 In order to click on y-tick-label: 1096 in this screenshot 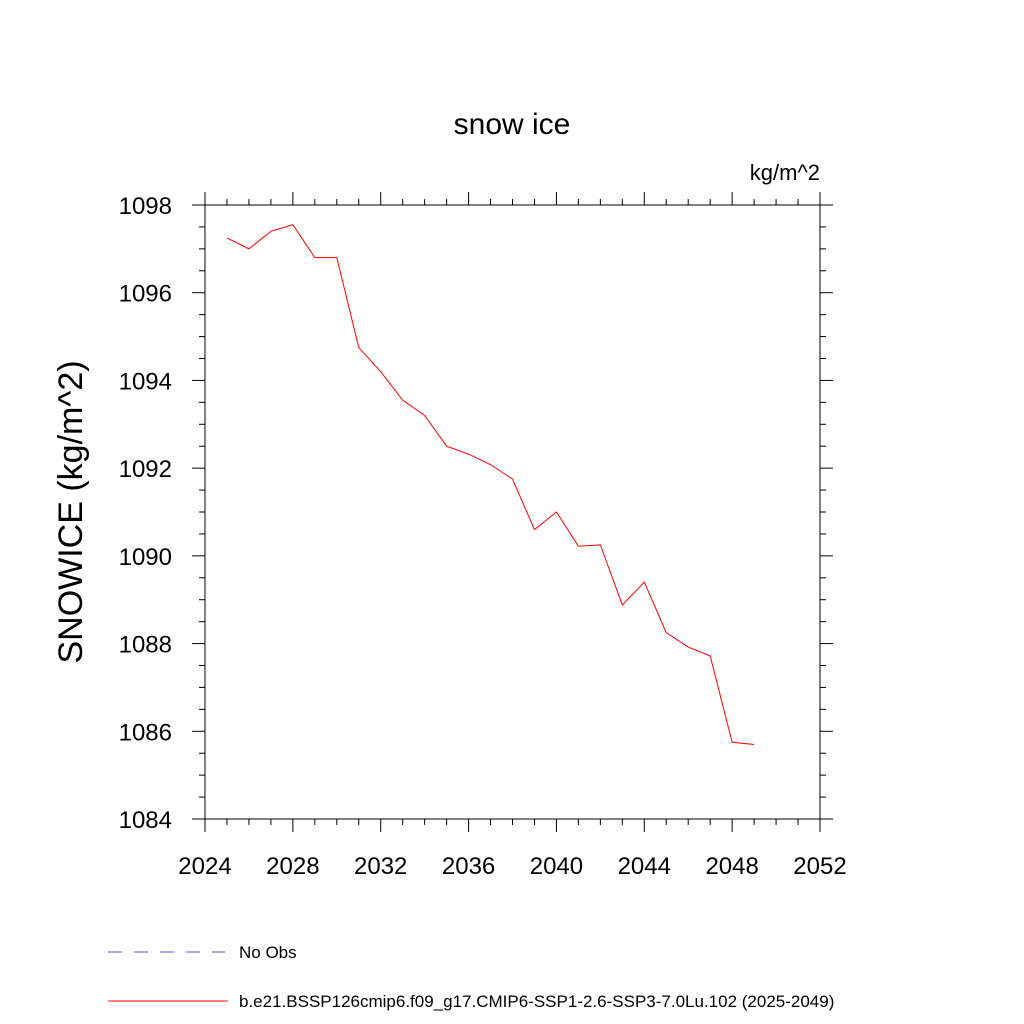, I will do `click(145, 294)`.